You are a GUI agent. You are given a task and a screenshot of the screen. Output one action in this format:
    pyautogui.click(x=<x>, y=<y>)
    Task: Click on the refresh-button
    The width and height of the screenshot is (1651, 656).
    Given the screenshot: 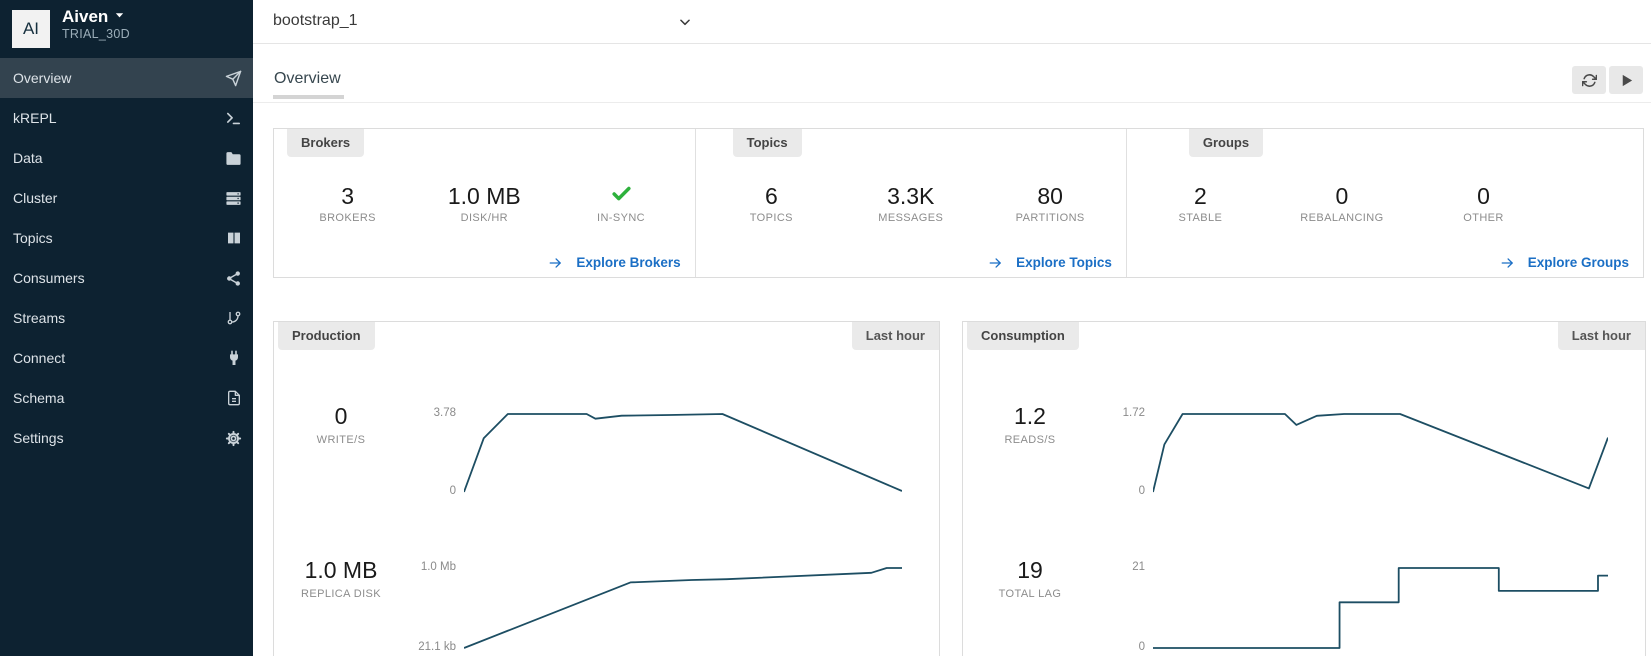 What is the action you would take?
    pyautogui.click(x=1589, y=80)
    